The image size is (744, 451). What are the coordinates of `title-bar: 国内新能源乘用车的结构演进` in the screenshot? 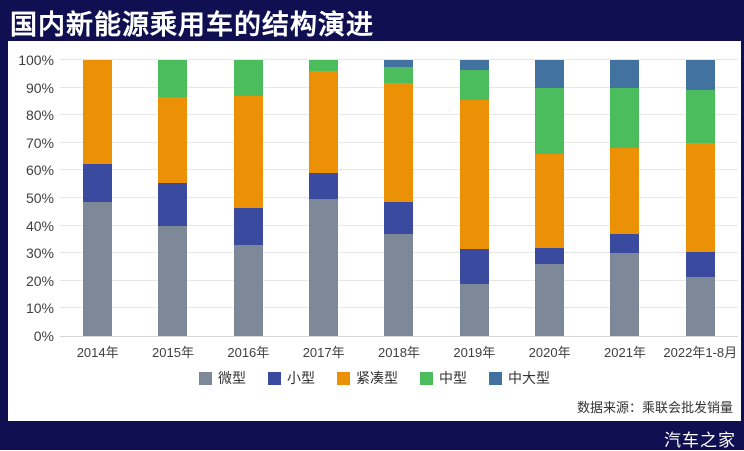 It's located at (372, 20).